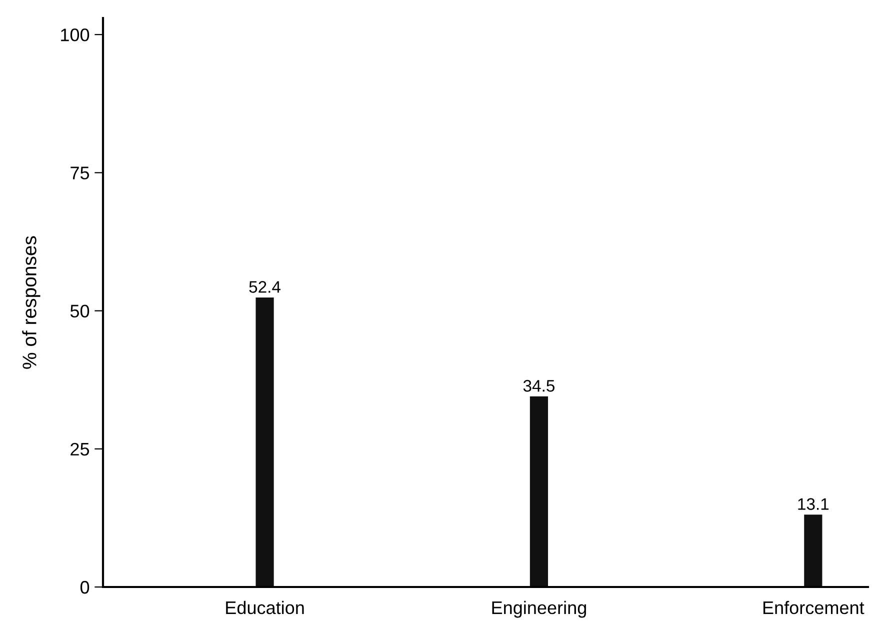 The image size is (883, 627). I want to click on x-tick-label: Engineering, so click(539, 609).